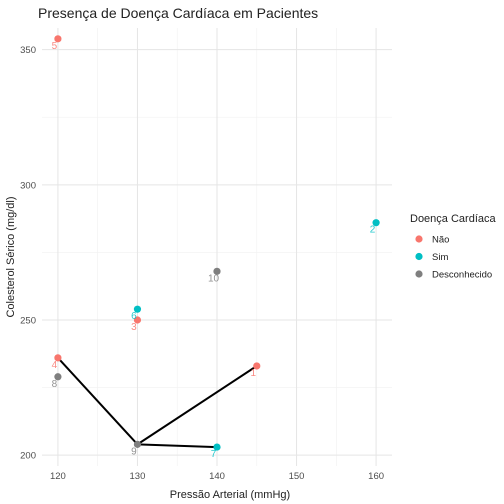 The image size is (504, 504). What do you see at coordinates (214, 278) in the screenshot?
I see `point-label: 10` at bounding box center [214, 278].